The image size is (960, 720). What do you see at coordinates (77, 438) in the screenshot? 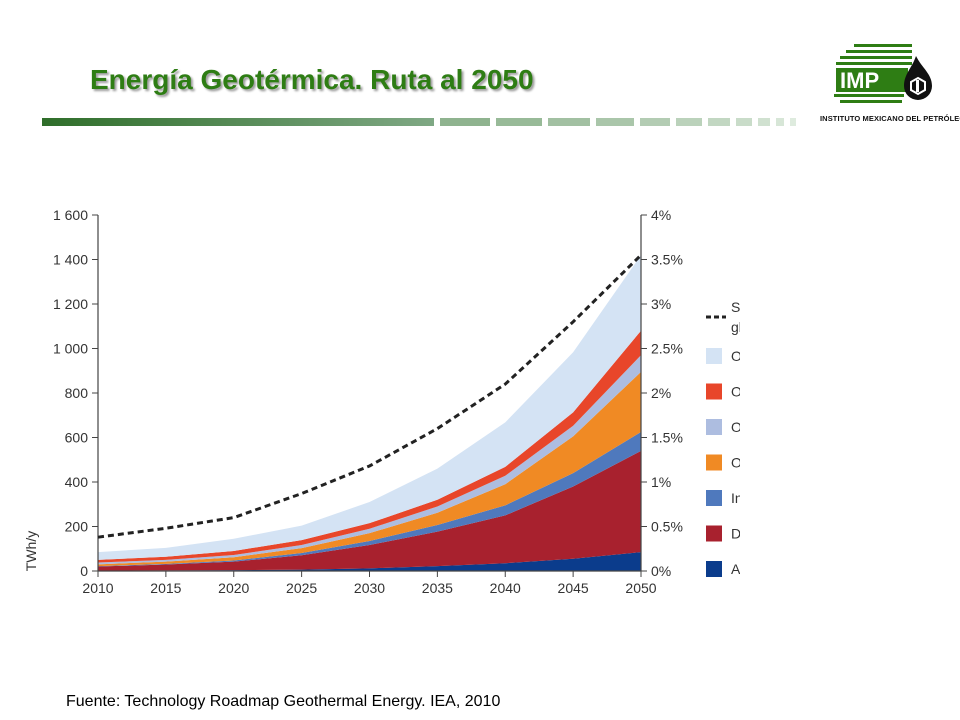
I see `y-tick-label: 600` at bounding box center [77, 438].